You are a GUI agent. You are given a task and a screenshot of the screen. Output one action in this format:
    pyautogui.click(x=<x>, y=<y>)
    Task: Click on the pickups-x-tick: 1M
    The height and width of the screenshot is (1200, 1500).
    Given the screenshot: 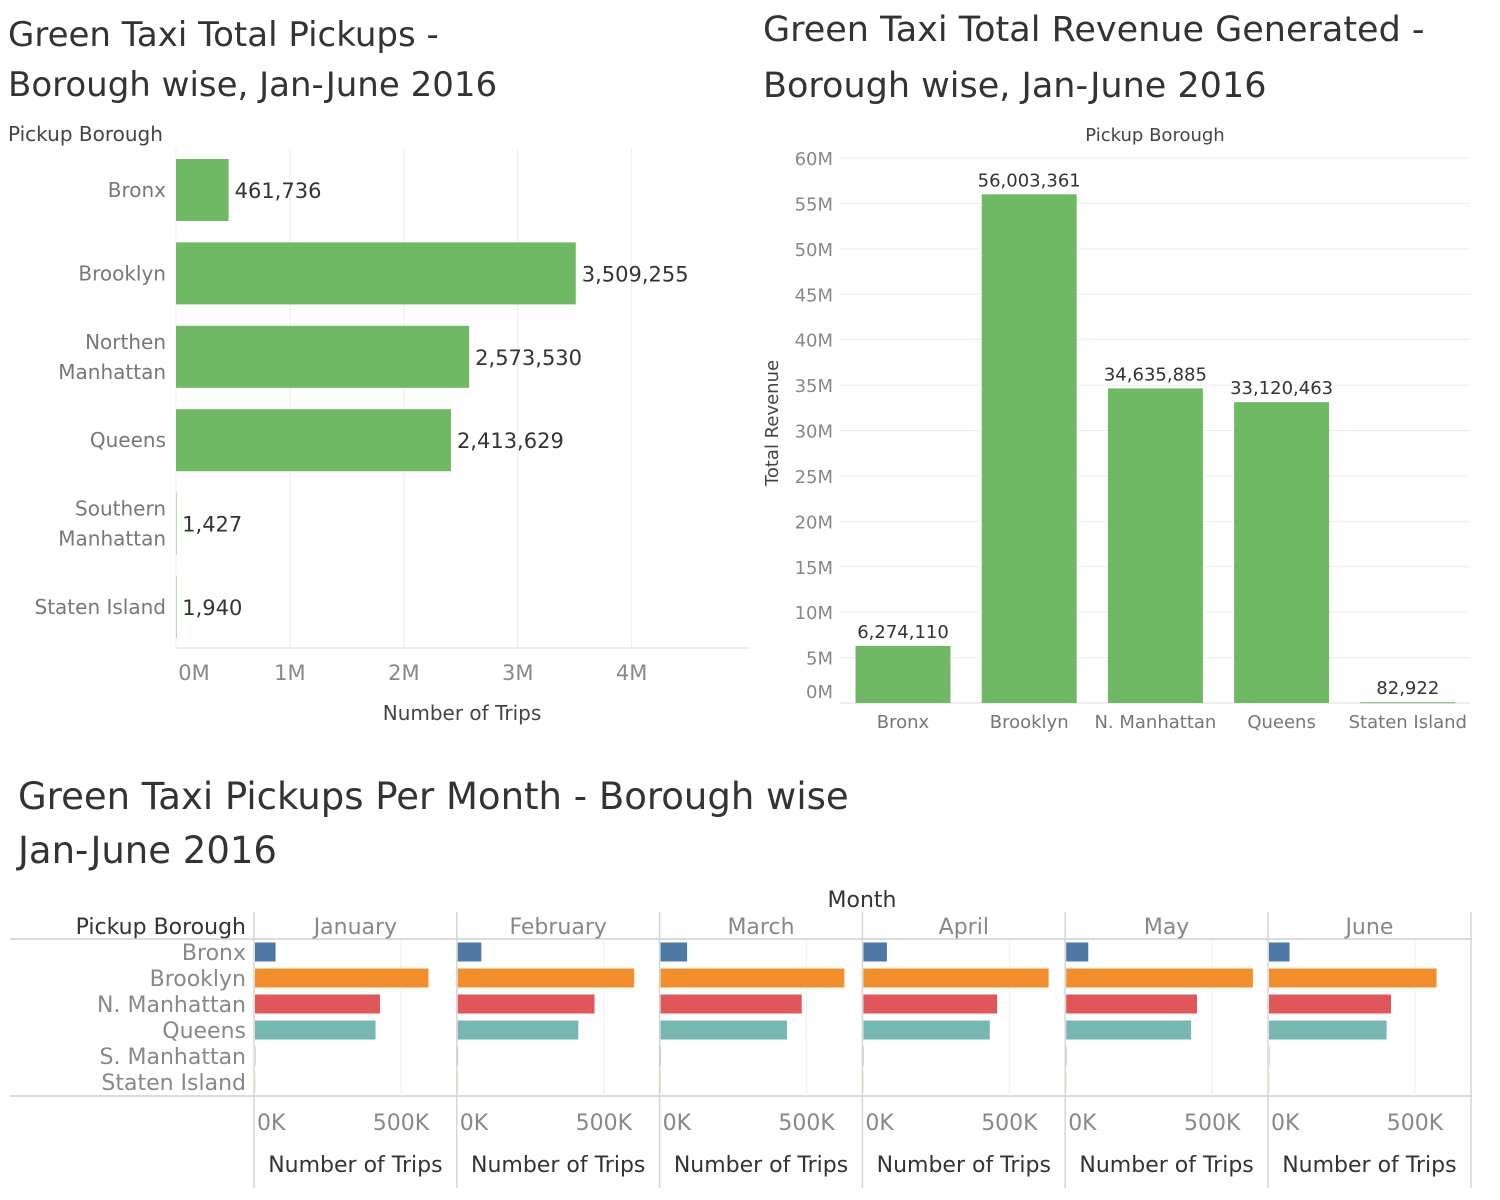 What is the action you would take?
    pyautogui.click(x=289, y=673)
    